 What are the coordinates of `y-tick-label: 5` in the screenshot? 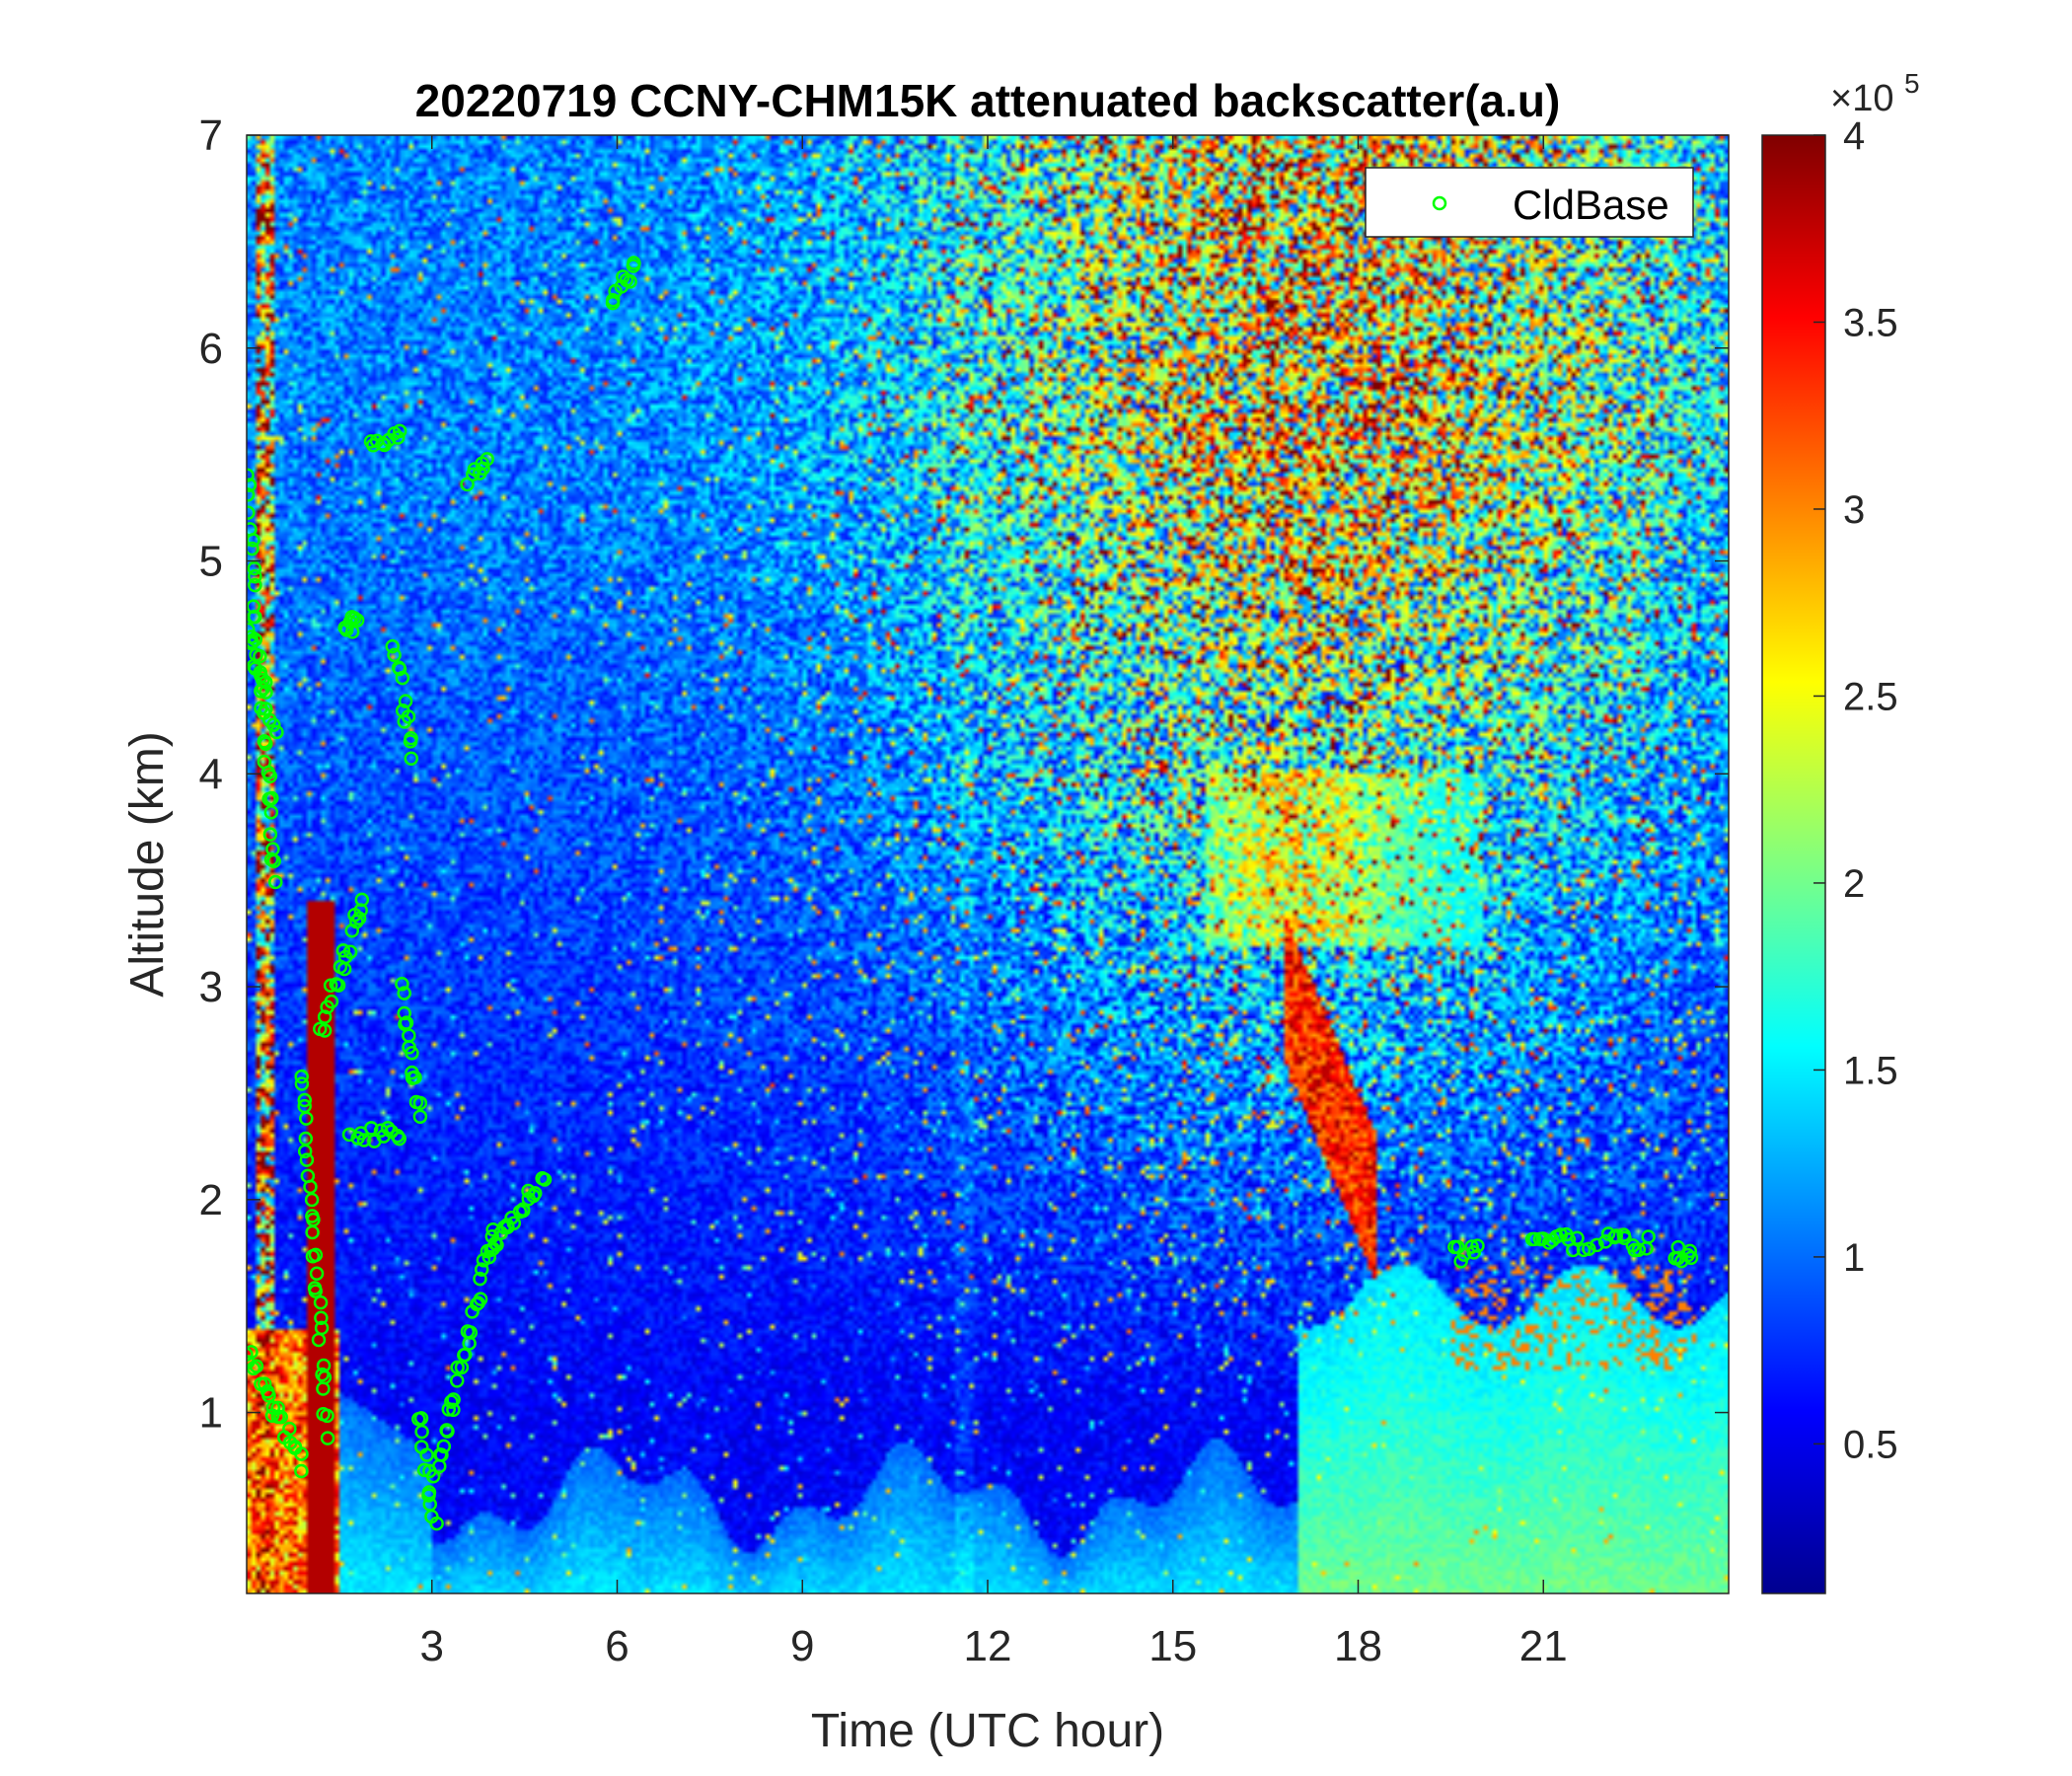 It's located at (211, 562).